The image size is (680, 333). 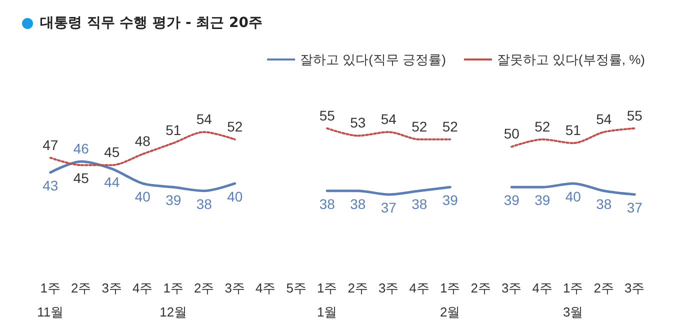 What do you see at coordinates (81, 148) in the screenshot?
I see `data-label: 46` at bounding box center [81, 148].